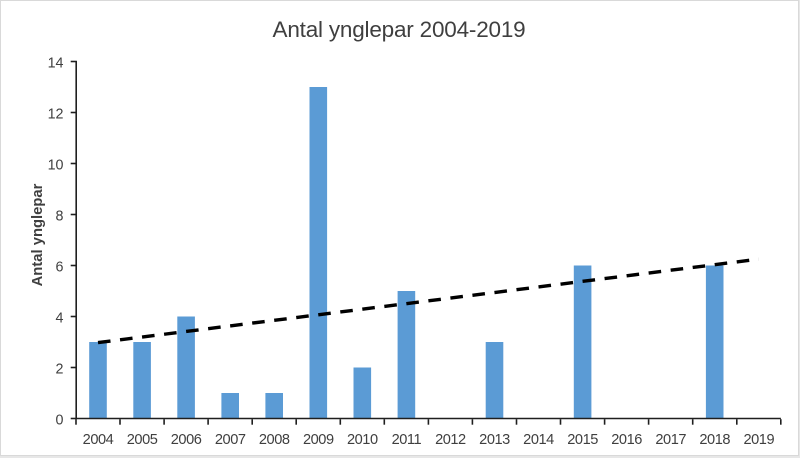 The height and width of the screenshot is (458, 800). I want to click on svg-text: 14, so click(56, 64).